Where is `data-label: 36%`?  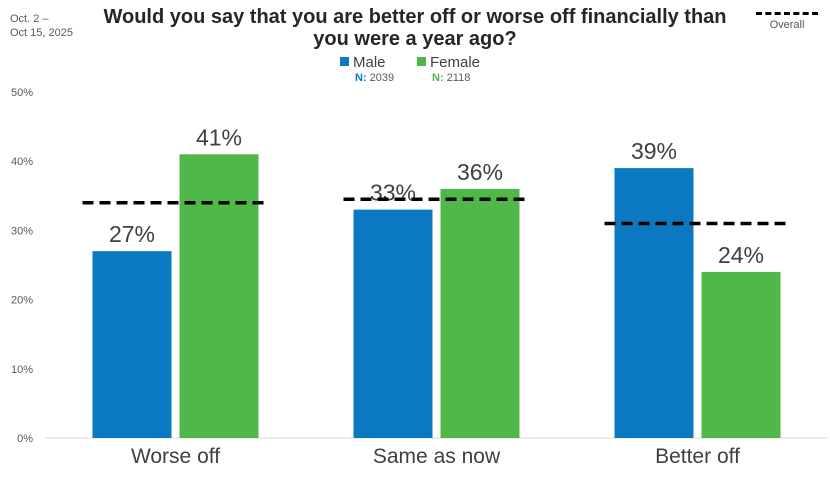 data-label: 36% is located at coordinates (480, 172).